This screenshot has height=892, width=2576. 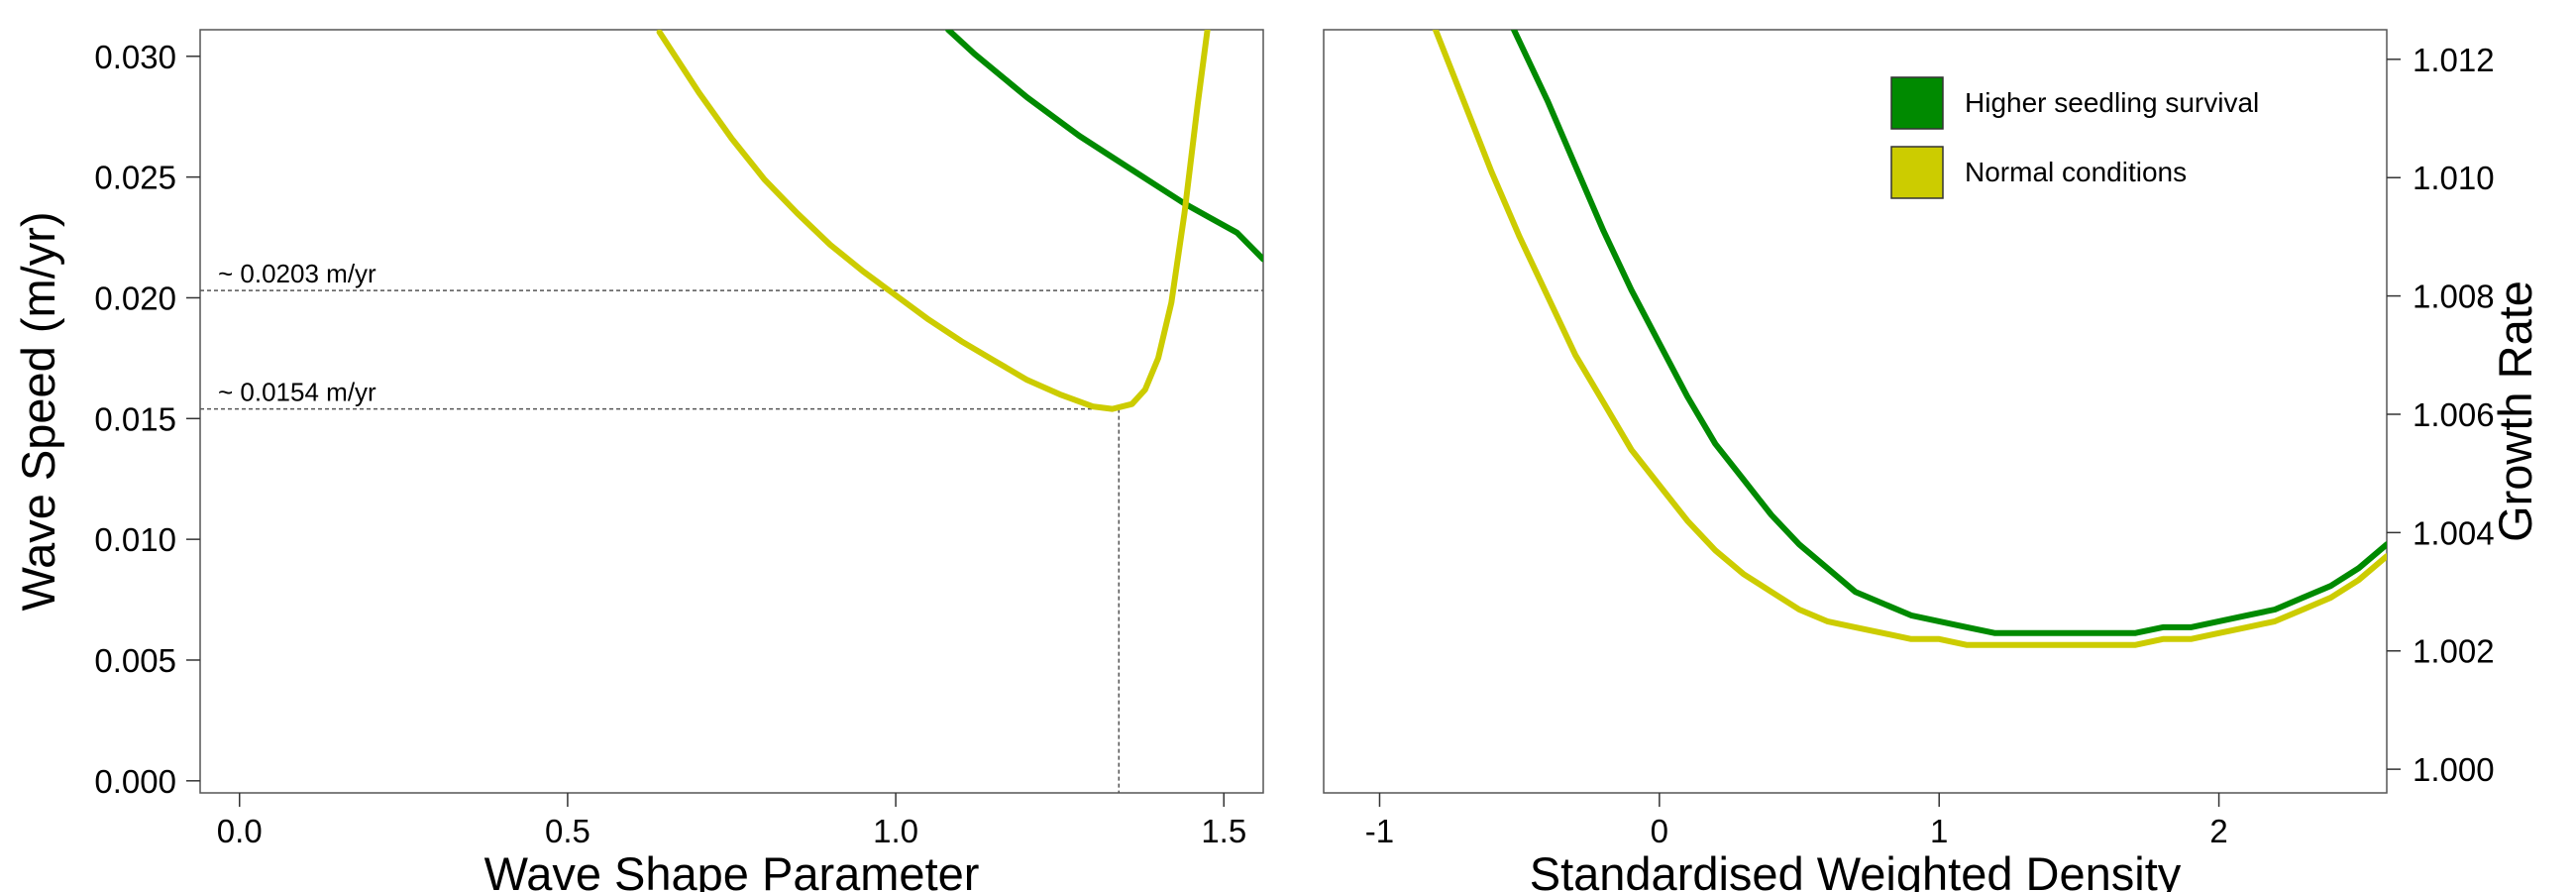 What do you see at coordinates (297, 393) in the screenshot?
I see `reference-label: ~ 0.0154 m/yr` at bounding box center [297, 393].